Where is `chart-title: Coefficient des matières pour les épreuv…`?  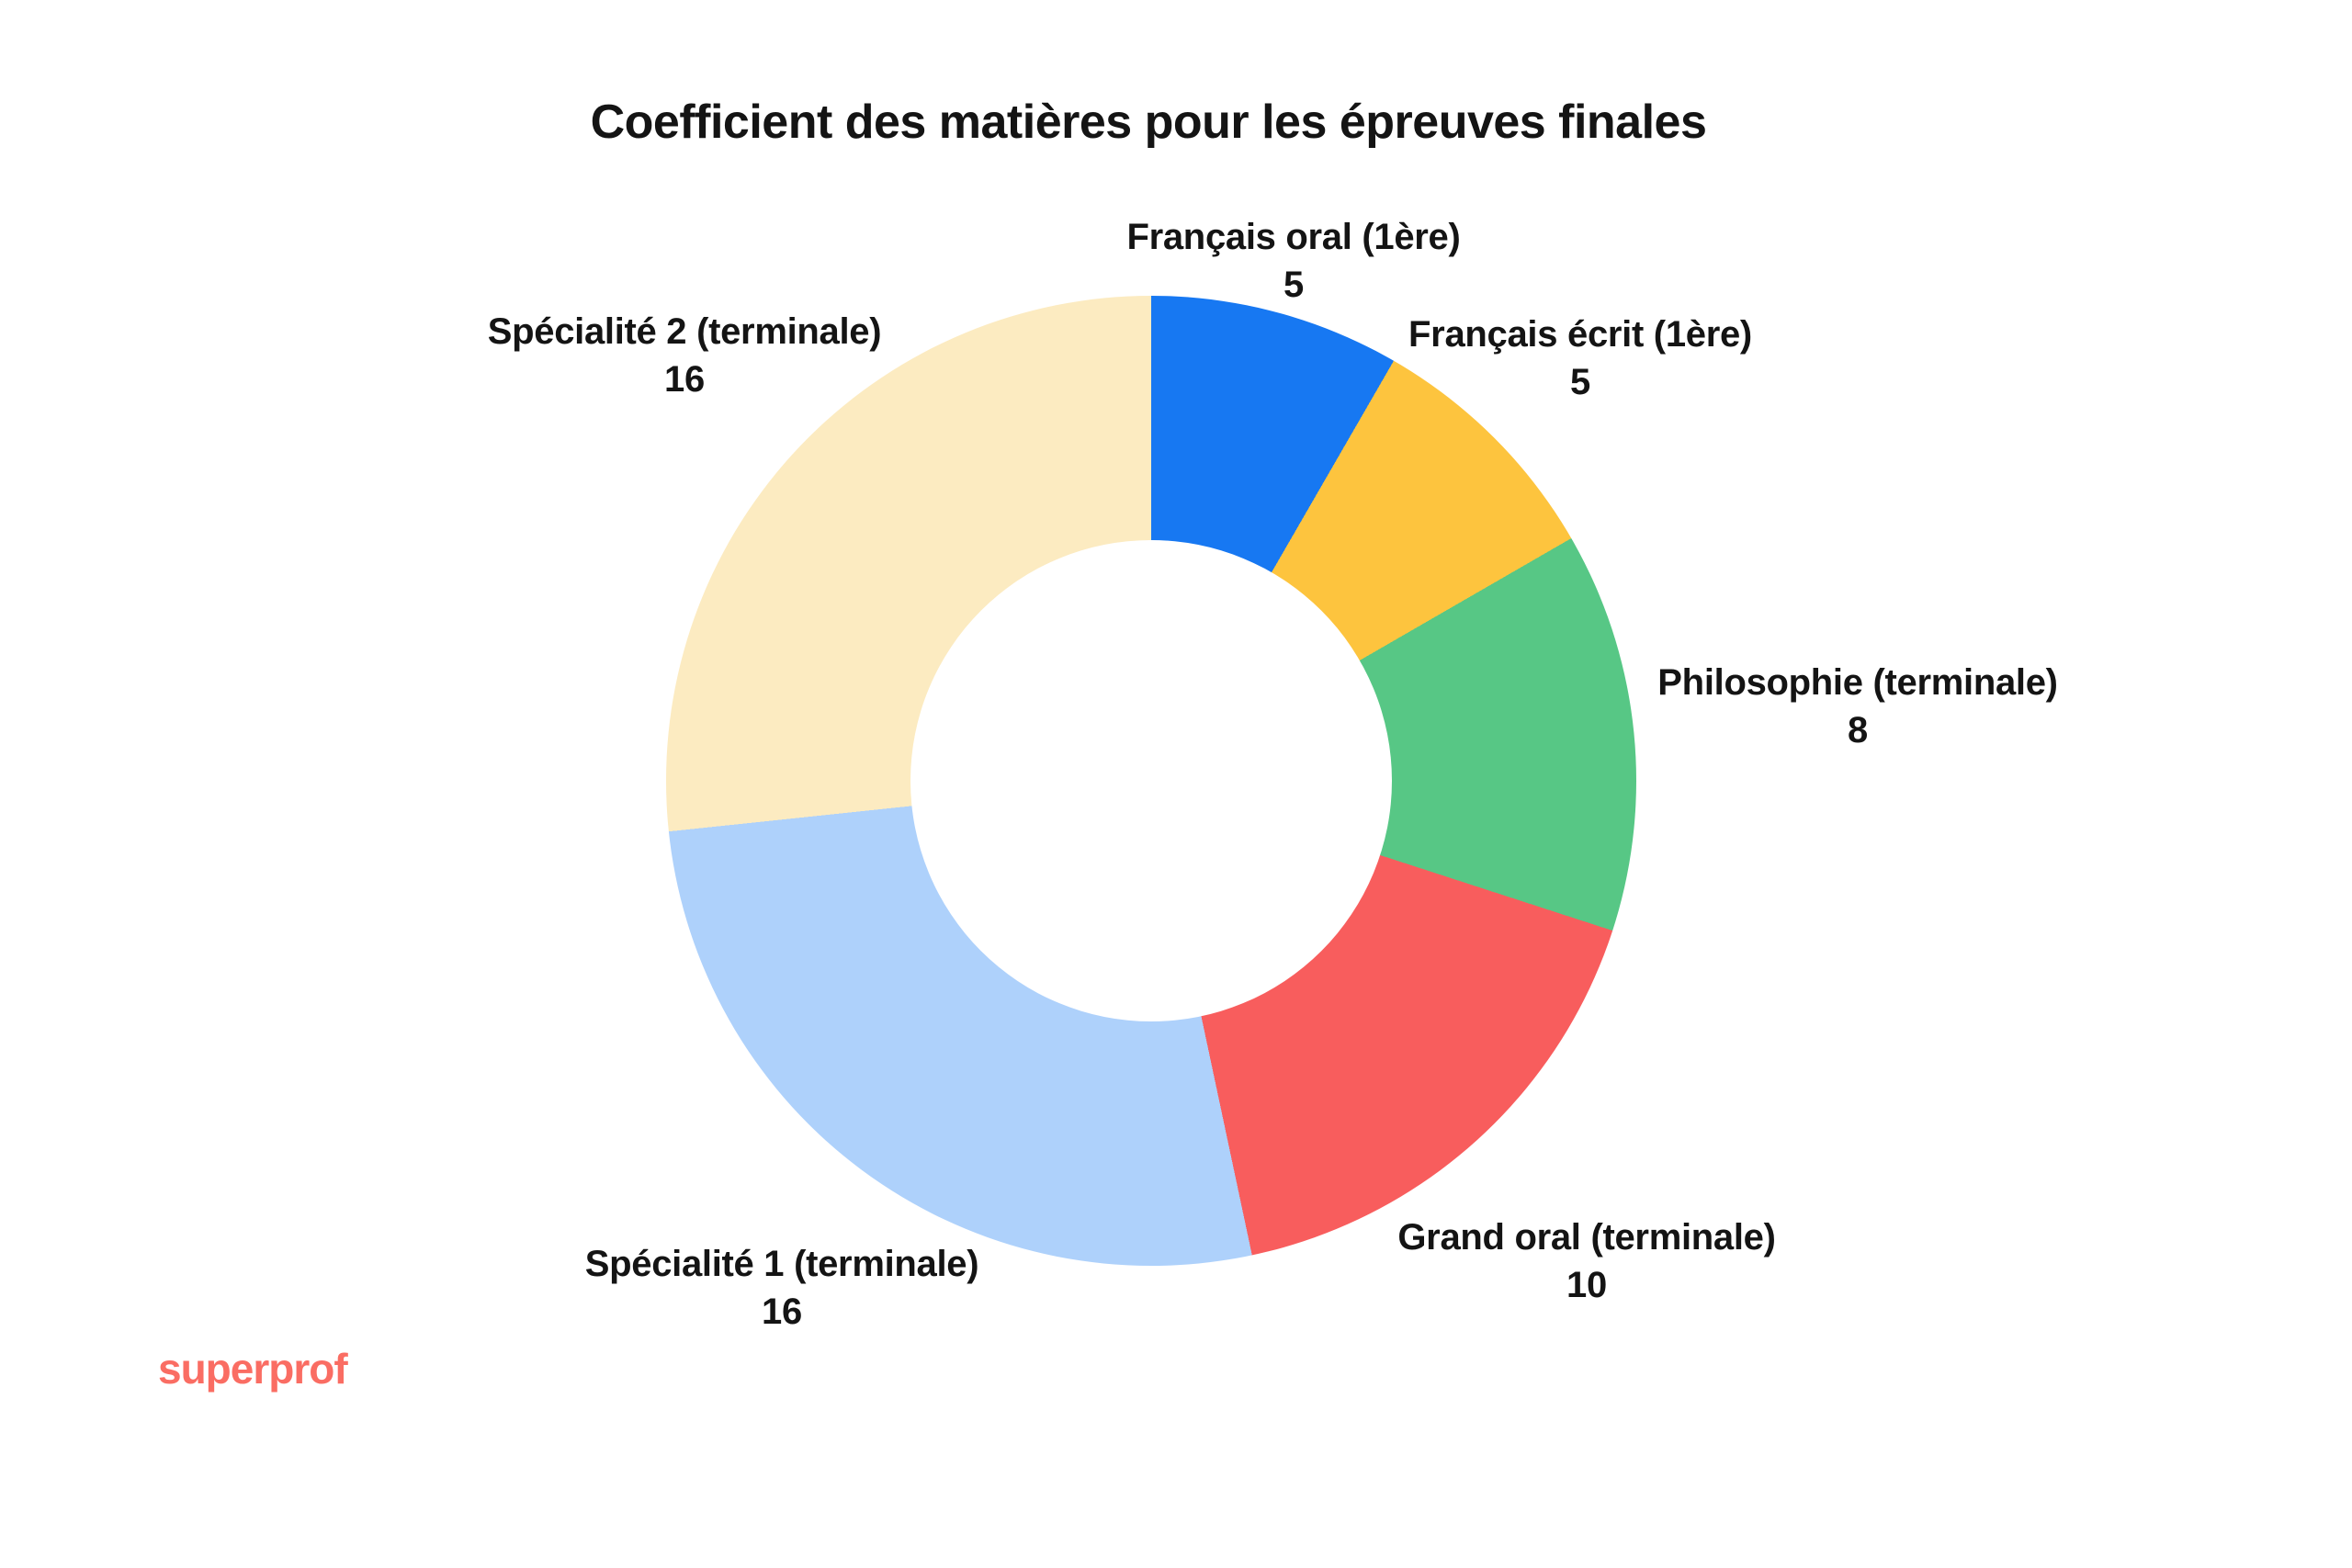 chart-title: Coefficient des matières pour les épreuv… is located at coordinates (1149, 122).